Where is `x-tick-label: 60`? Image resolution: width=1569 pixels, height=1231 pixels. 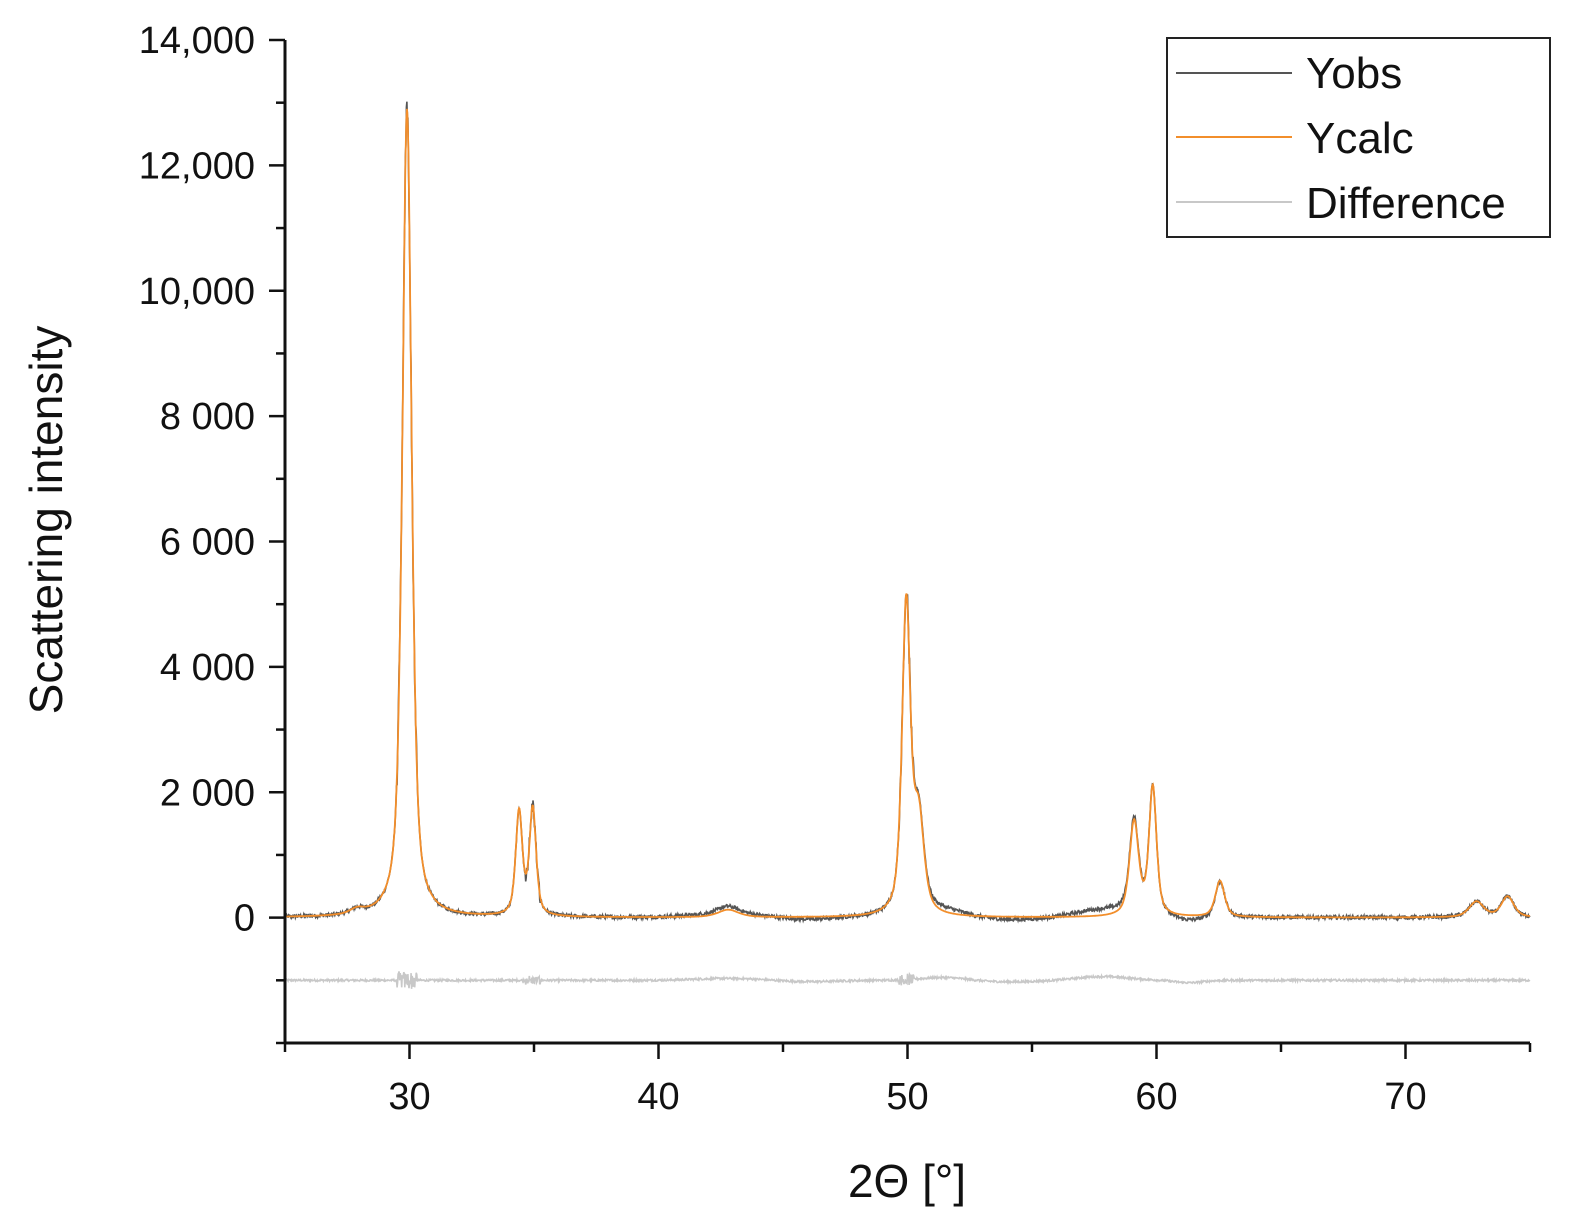
x-tick-label: 60 is located at coordinates (1156, 1097).